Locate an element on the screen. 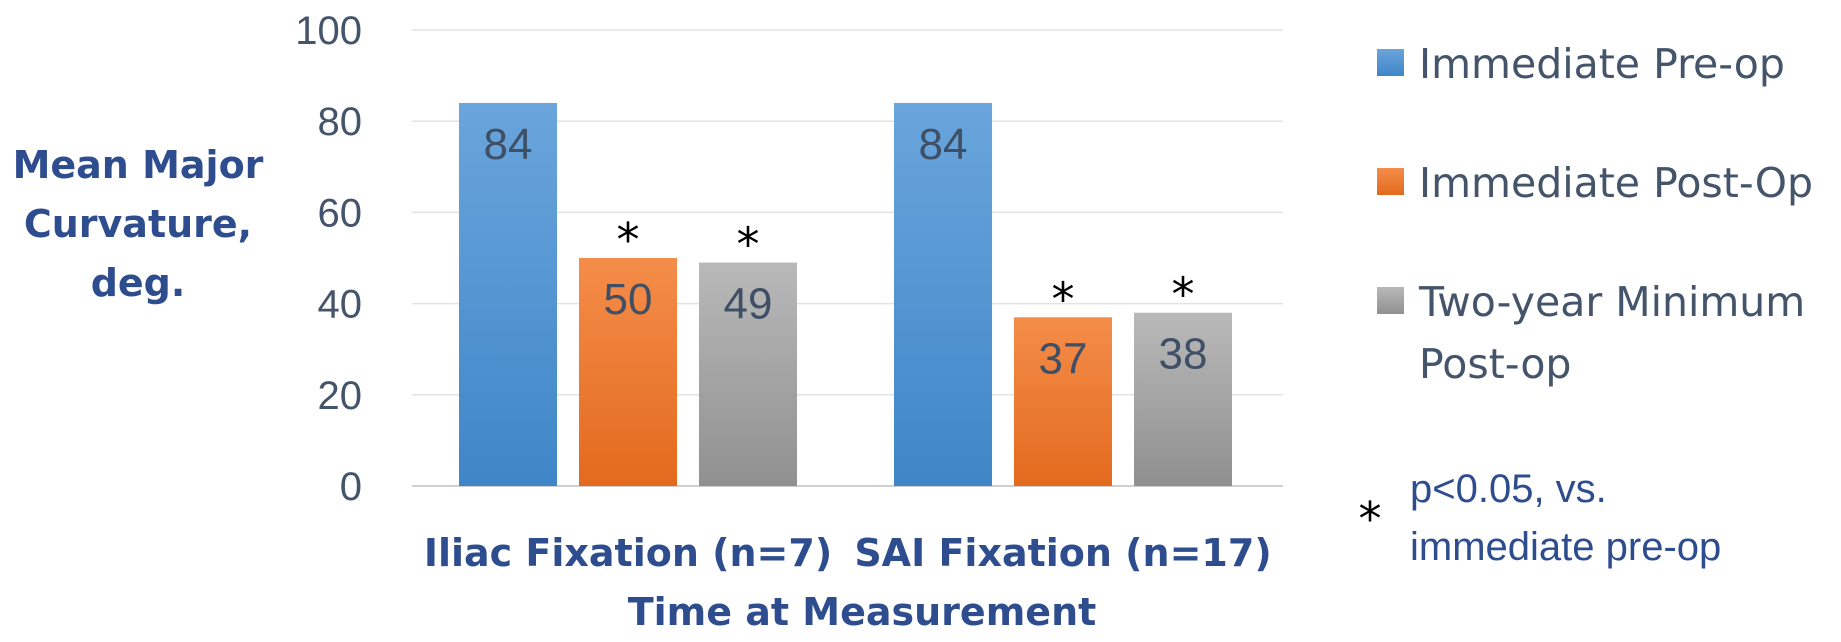  y-axis-title: Mean Major Curvature, deg. is located at coordinates (138, 224).